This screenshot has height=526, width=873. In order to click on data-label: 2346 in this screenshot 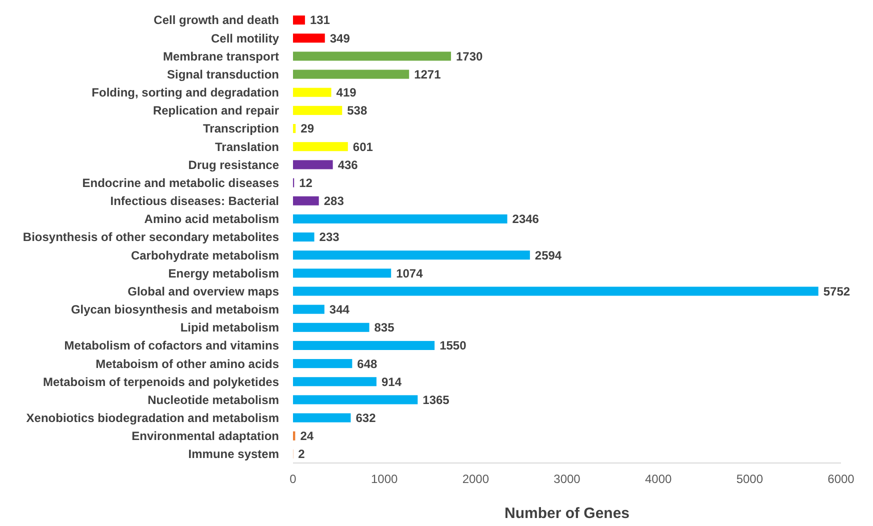, I will do `click(526, 219)`.